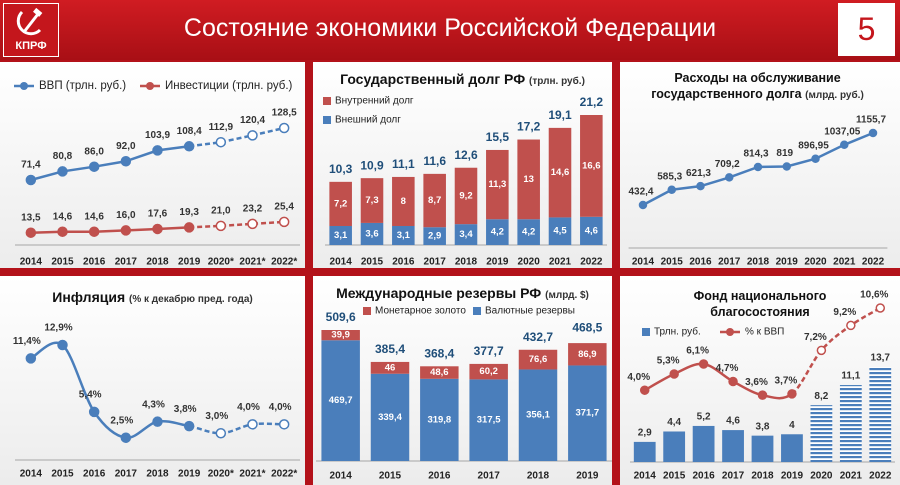  What do you see at coordinates (645, 433) in the screenshot?
I see `bar-value-label: 2,9` at bounding box center [645, 433].